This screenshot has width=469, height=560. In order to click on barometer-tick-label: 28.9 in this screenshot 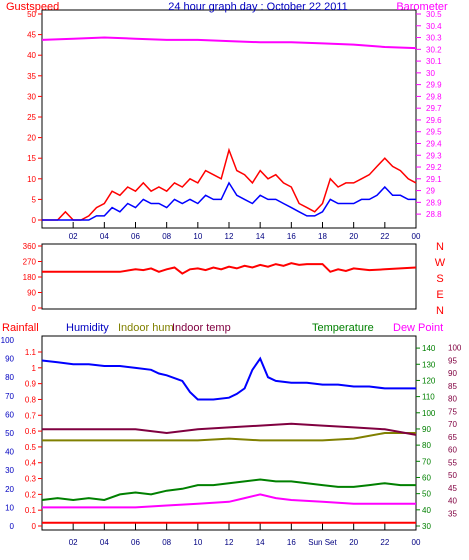, I will do `click(434, 202)`.